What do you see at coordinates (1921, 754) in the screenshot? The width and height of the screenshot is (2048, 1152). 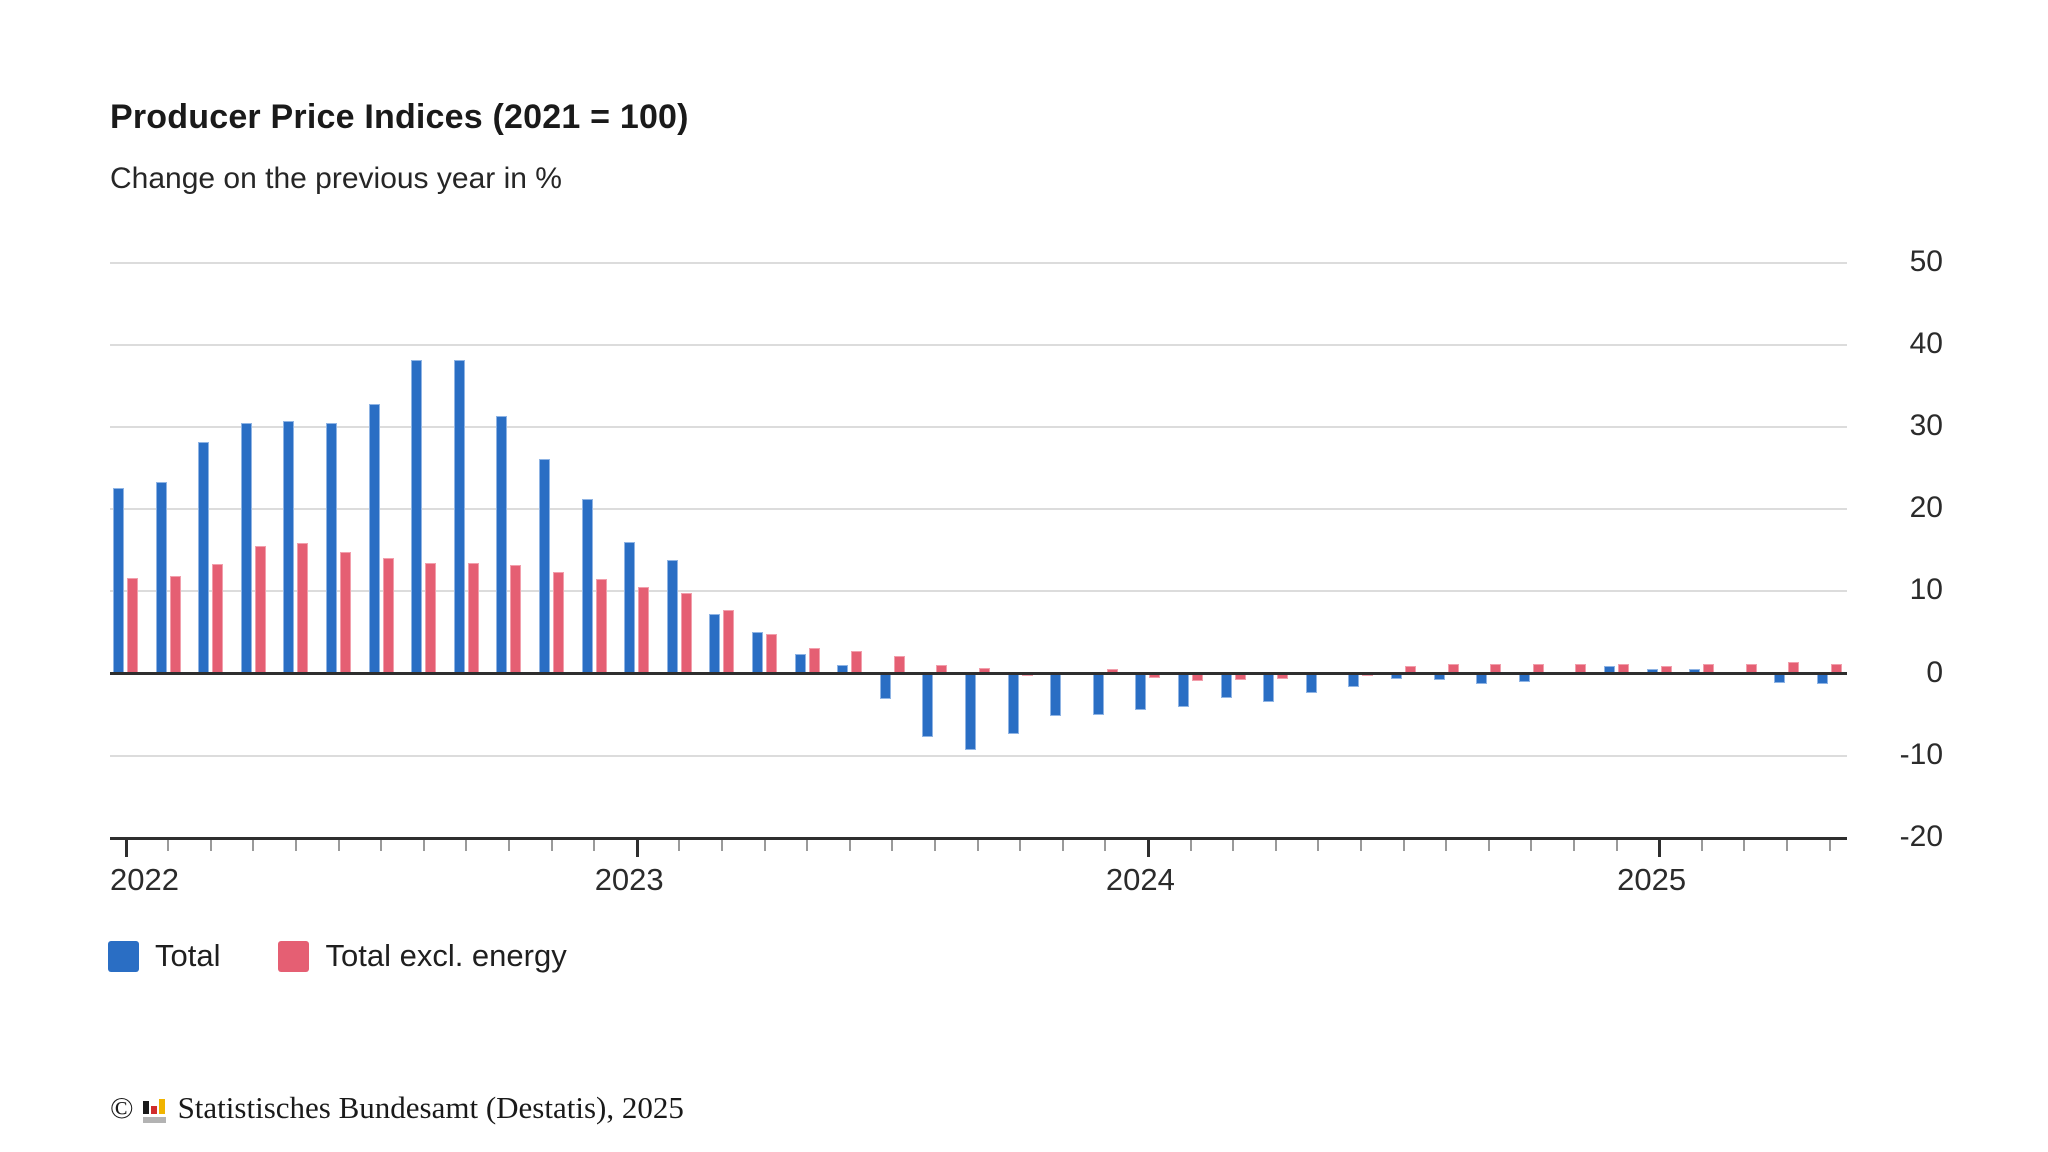 I see `y-axis-tick-label: -10` at bounding box center [1921, 754].